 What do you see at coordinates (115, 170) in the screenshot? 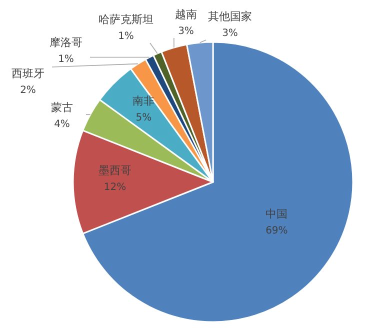
I see `slice-label: 墨西哥` at bounding box center [115, 170].